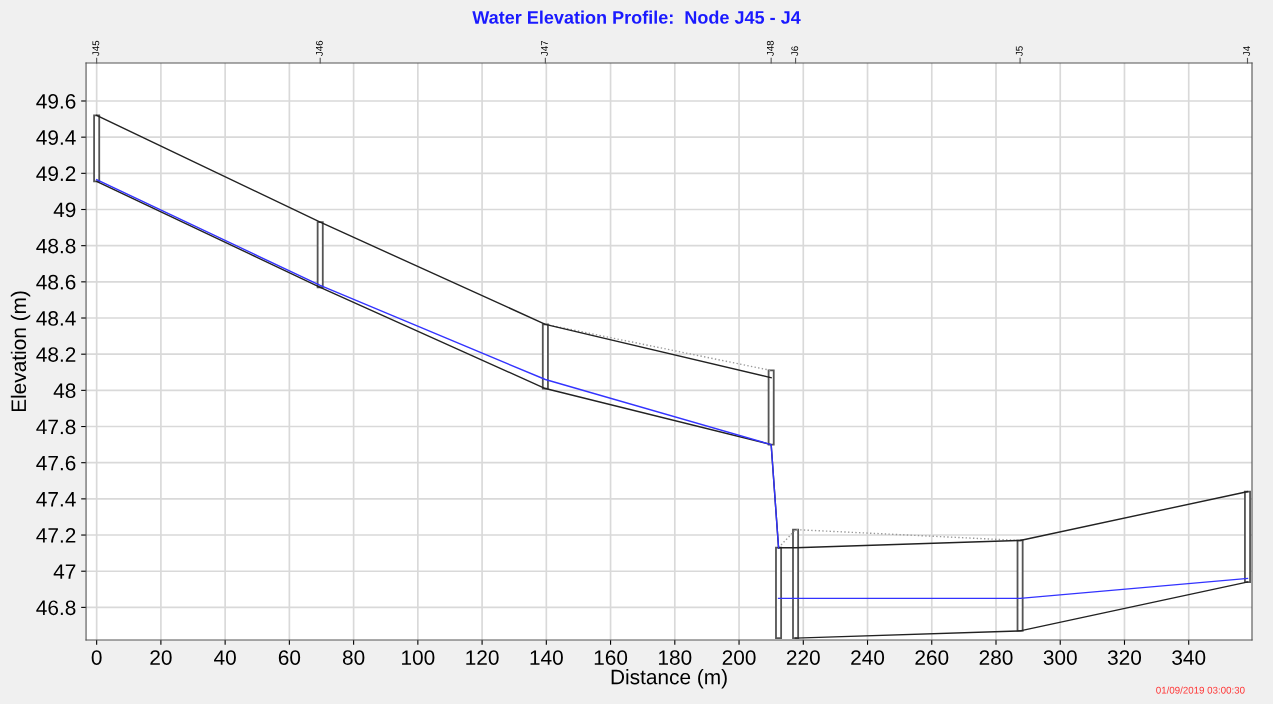 This screenshot has width=1273, height=704. I want to click on text: J47, so click(544, 48).